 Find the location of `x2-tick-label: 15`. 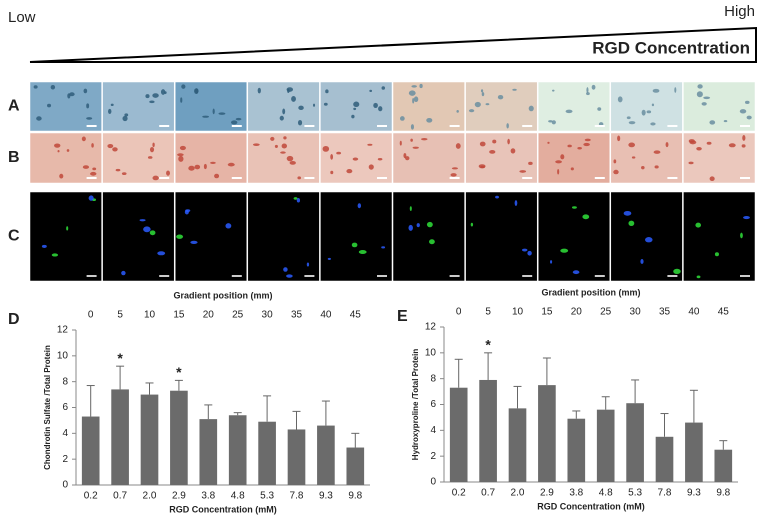

x2-tick-label: 15 is located at coordinates (179, 315).